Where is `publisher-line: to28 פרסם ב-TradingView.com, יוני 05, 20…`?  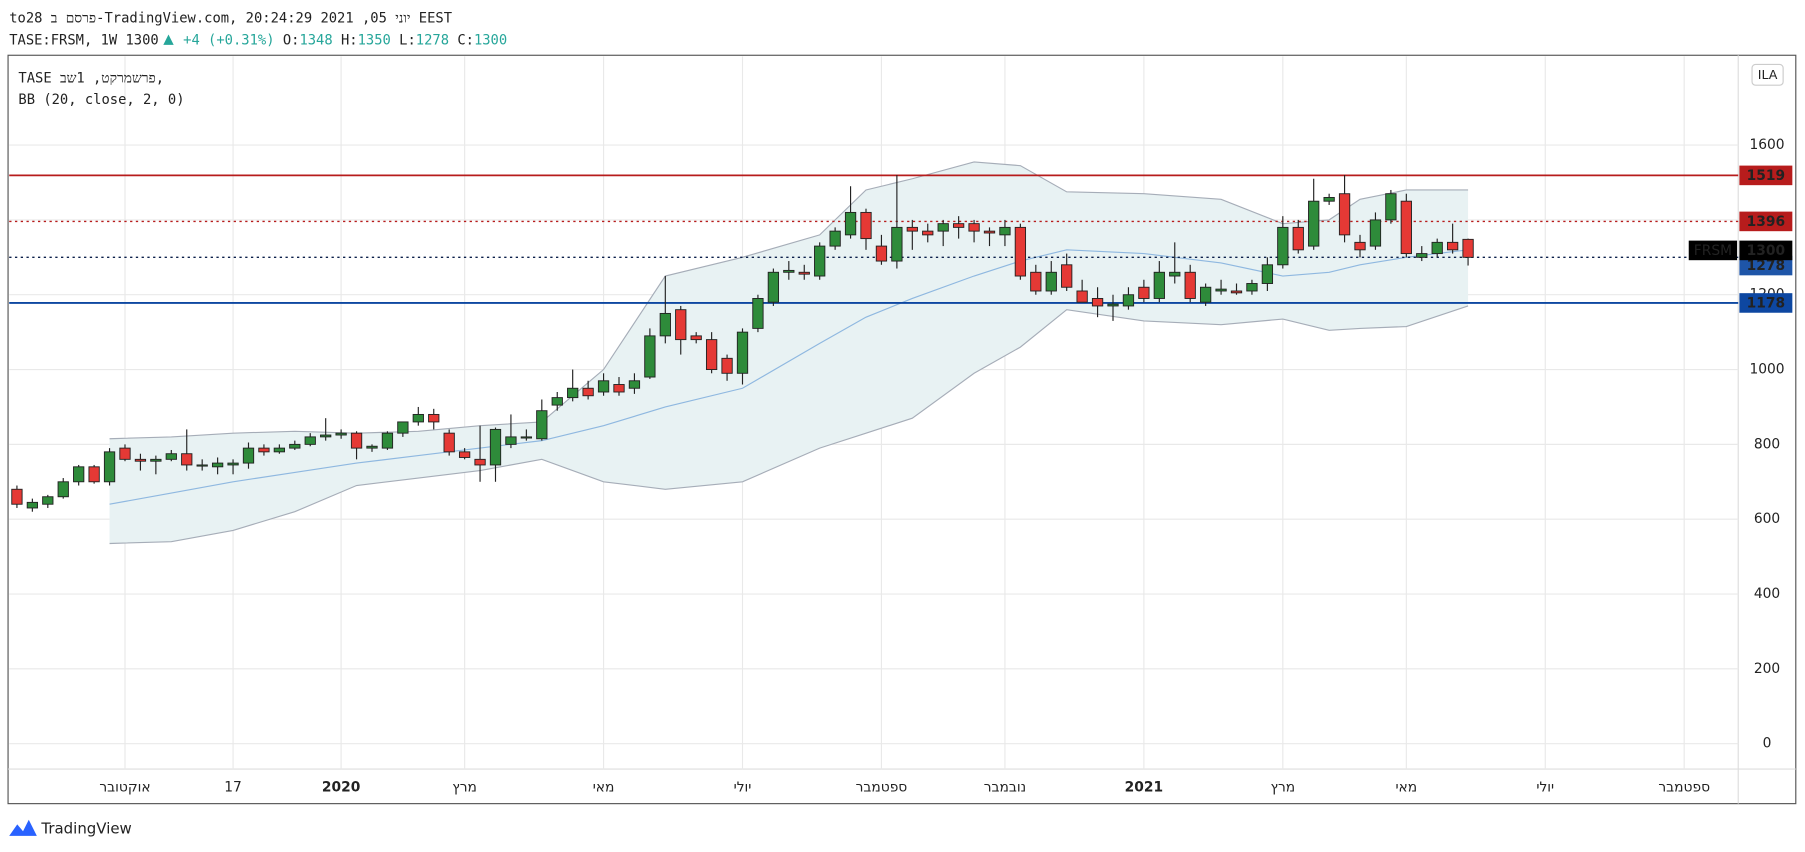
publisher-line: to28 פרסם ב-TradingView.com, יוני 05, 20… is located at coordinates (230, 18).